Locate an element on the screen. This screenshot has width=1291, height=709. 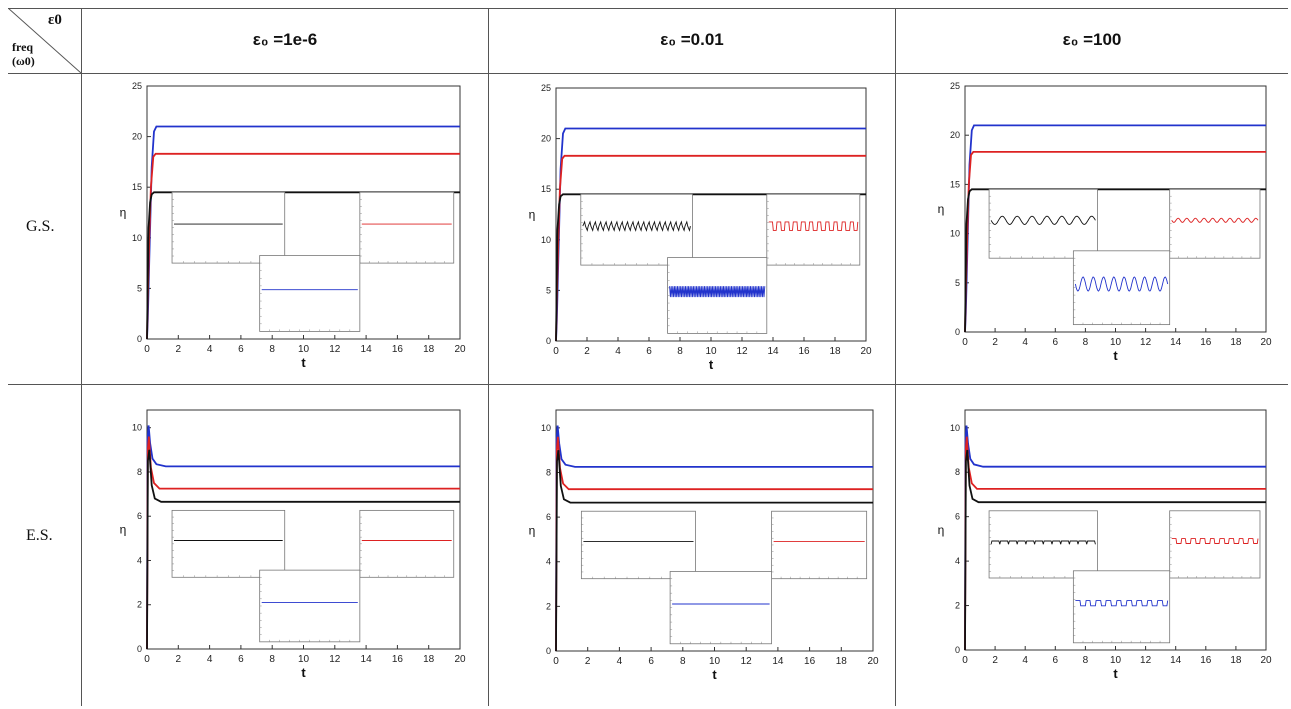
y-tick-label: 6 is located at coordinates (548, 517).